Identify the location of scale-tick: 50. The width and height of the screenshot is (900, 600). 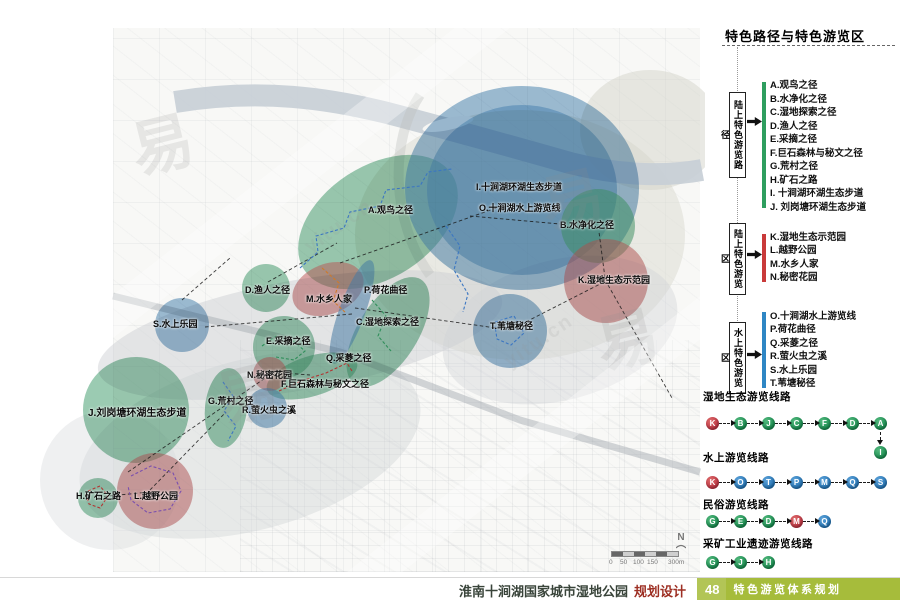
(624, 562).